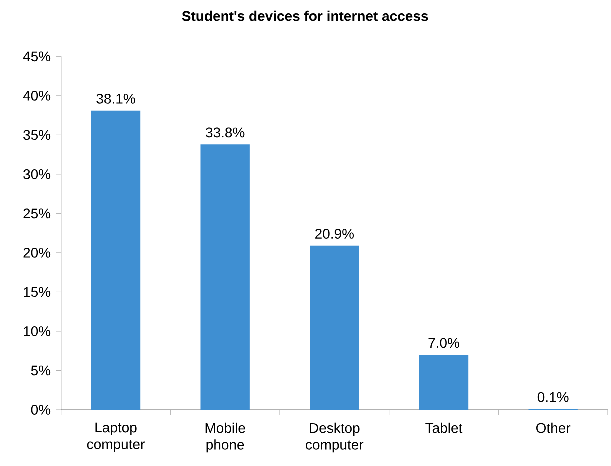 The image size is (611, 466). I want to click on y-tick-label: 25%, so click(37, 213).